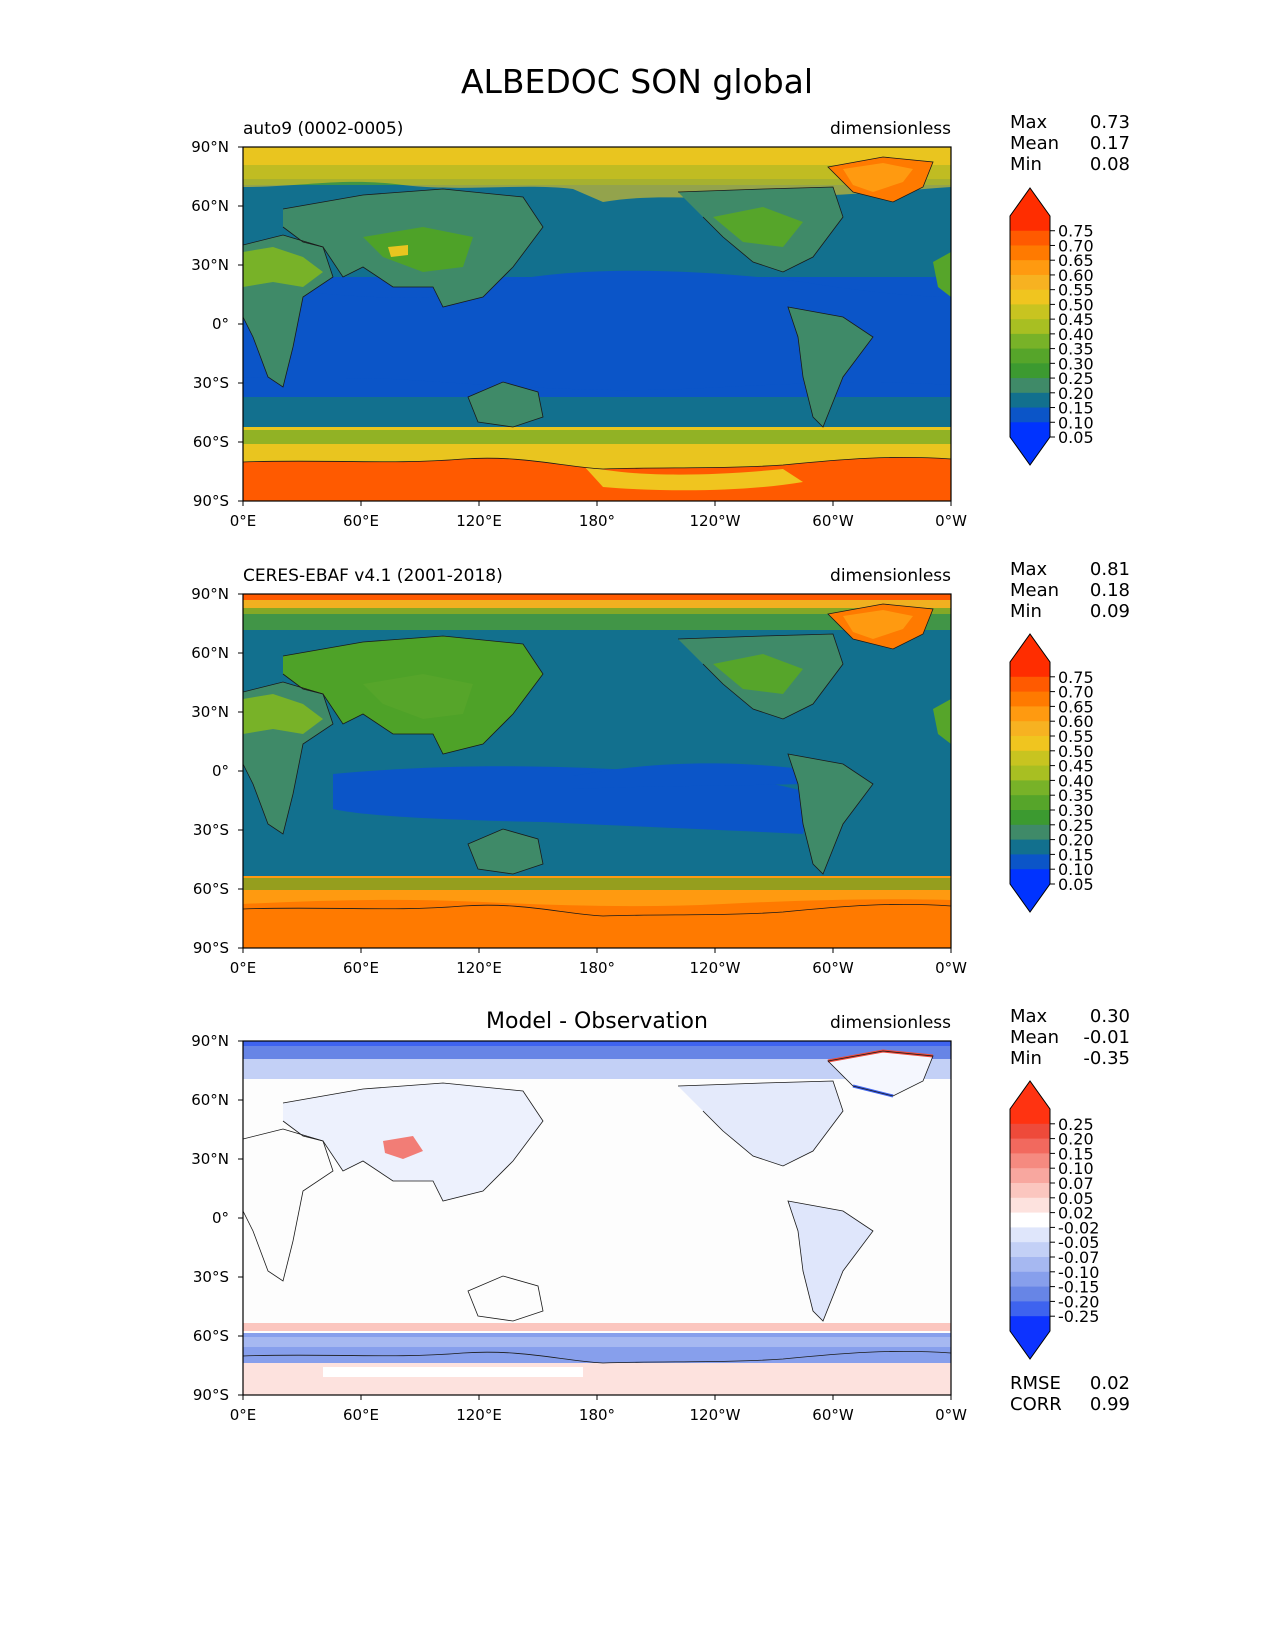 The image size is (1275, 1650). Describe the element at coordinates (1076, 869) in the screenshot. I see `colorbar-tick-label: 0.10` at that location.